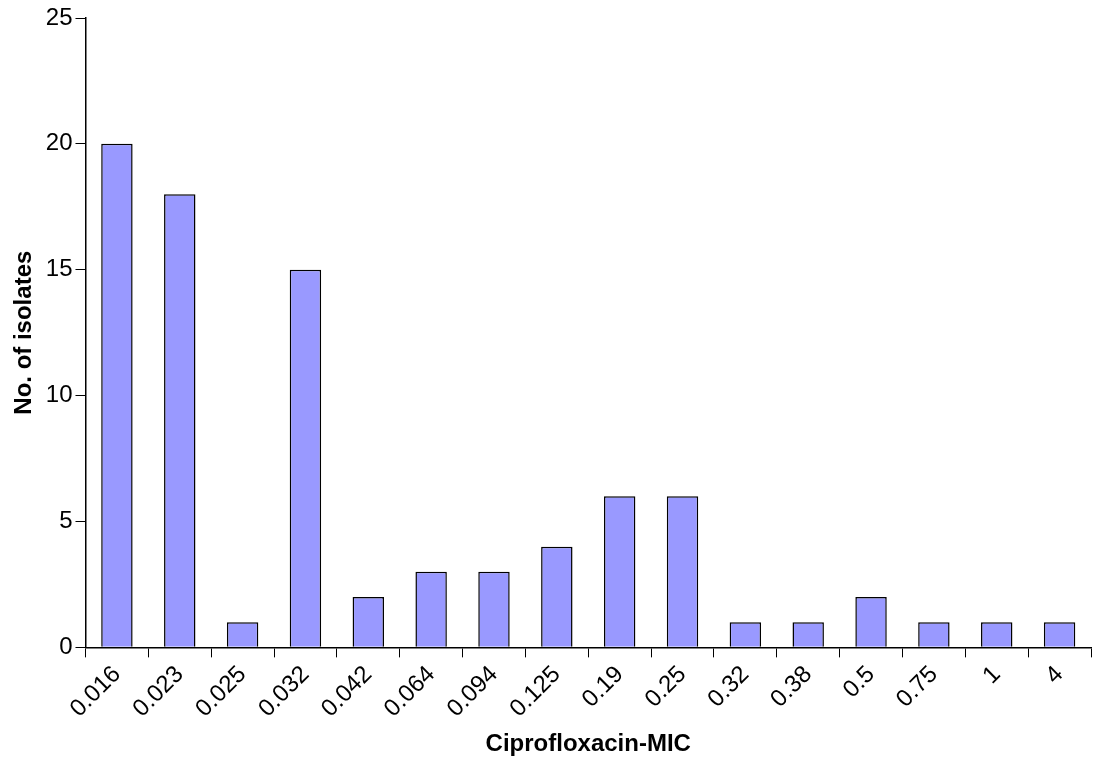 This screenshot has width=1103, height=767. Describe the element at coordinates (66, 645) in the screenshot. I see `y-tick-label: 0` at that location.